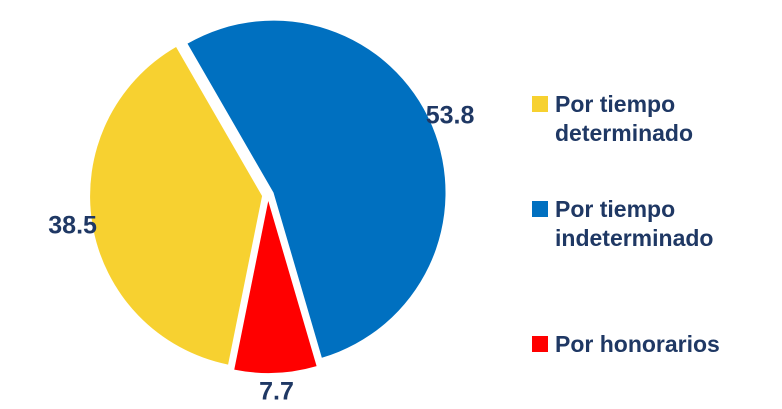 Image resolution: width=782 pixels, height=409 pixels. What do you see at coordinates (275, 286) in the screenshot?
I see `pie-slice` at bounding box center [275, 286].